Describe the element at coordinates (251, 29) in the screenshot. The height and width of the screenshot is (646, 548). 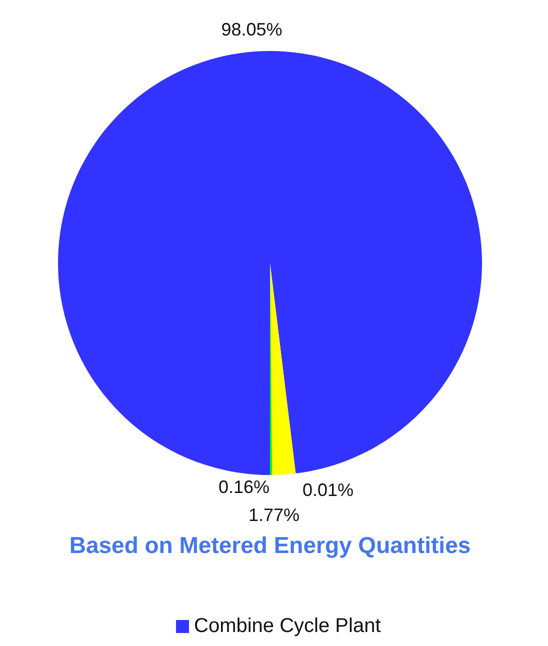
I see `data-label: 98.05%` at that location.